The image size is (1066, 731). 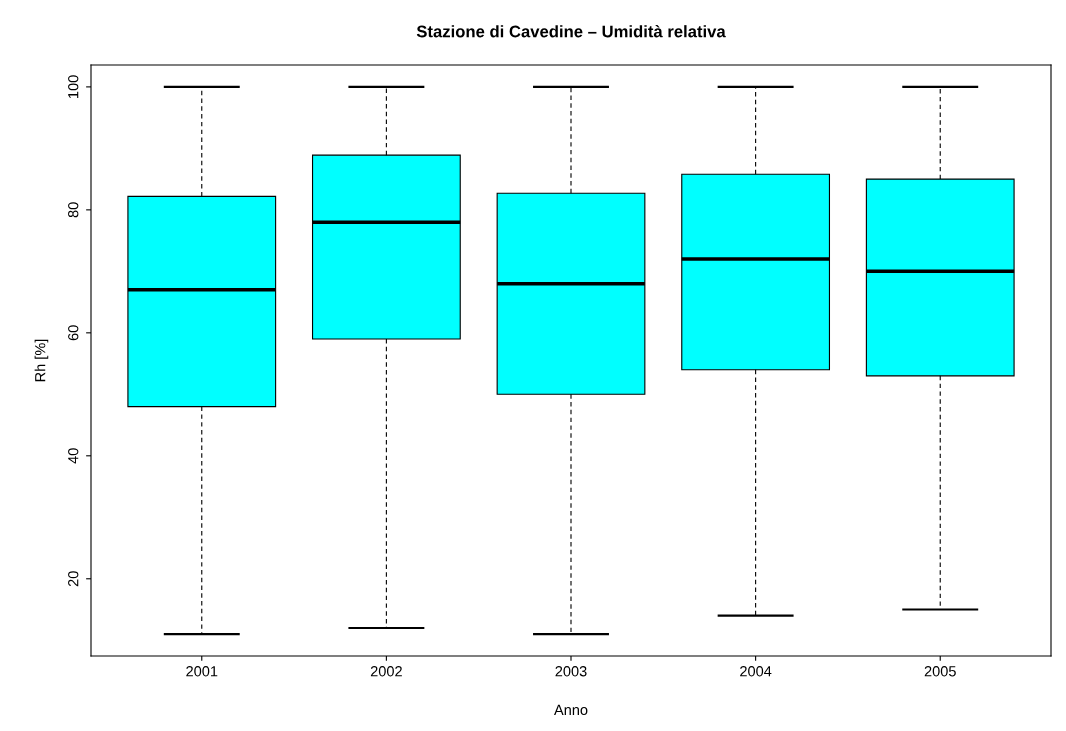 What do you see at coordinates (73, 333) in the screenshot?
I see `y-tick-label: 60` at bounding box center [73, 333].